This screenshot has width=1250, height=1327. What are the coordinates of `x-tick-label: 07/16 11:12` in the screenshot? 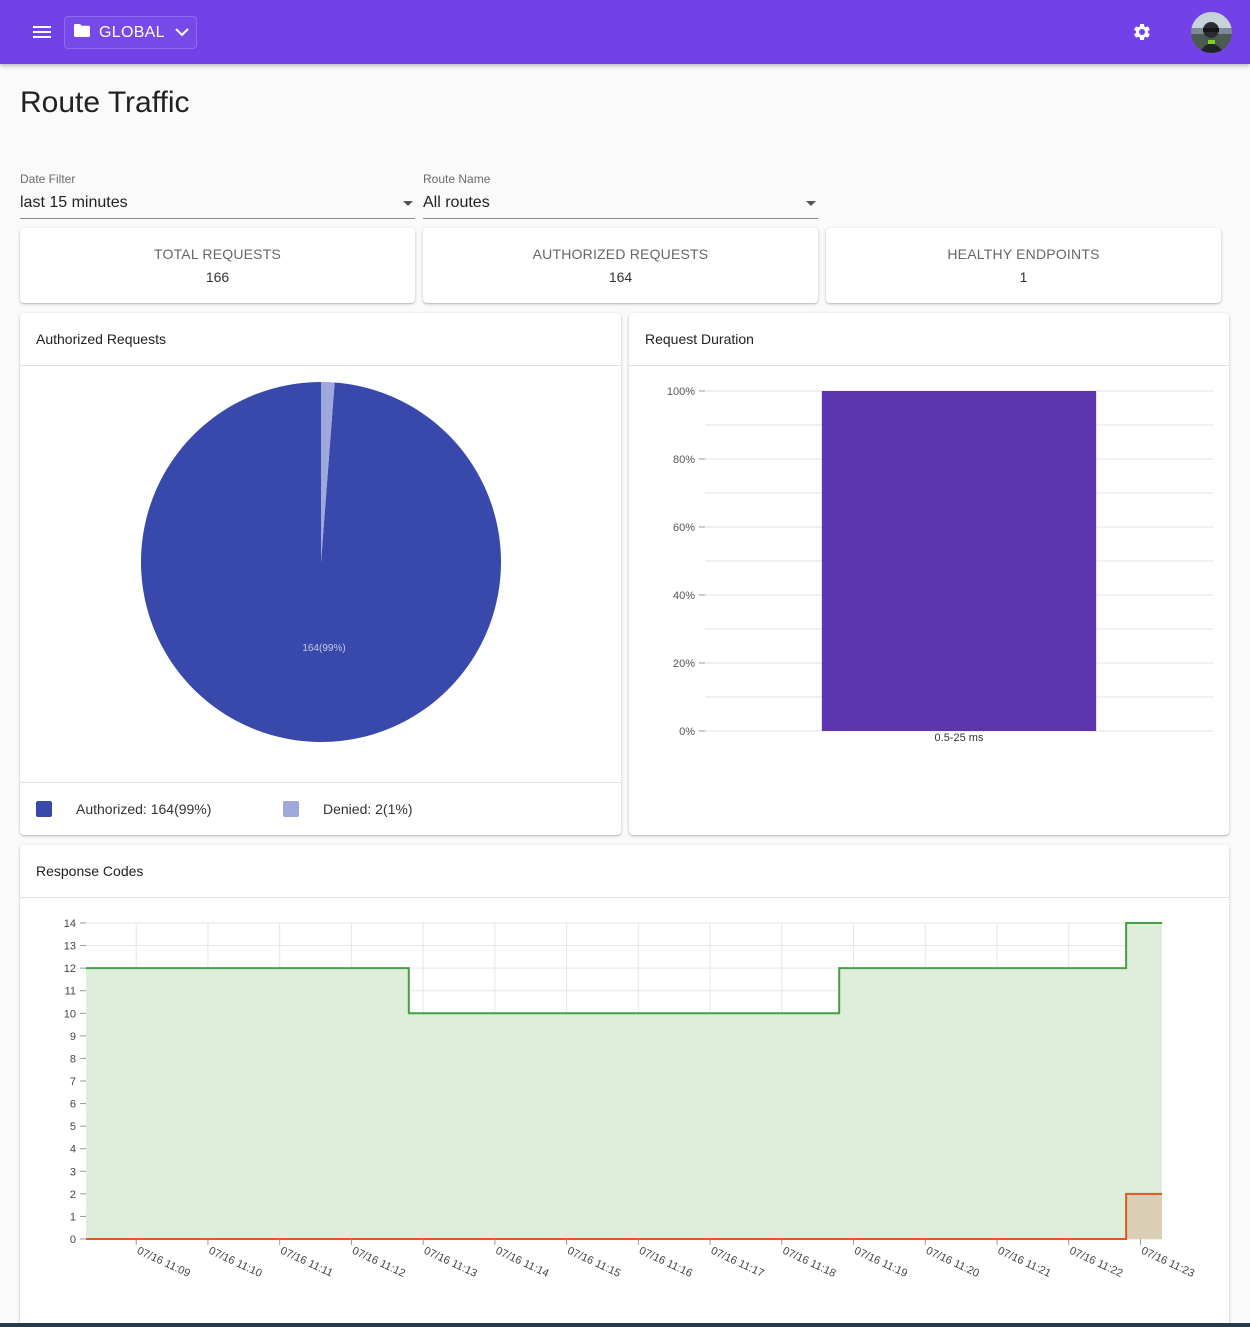 It's located at (378, 1262).